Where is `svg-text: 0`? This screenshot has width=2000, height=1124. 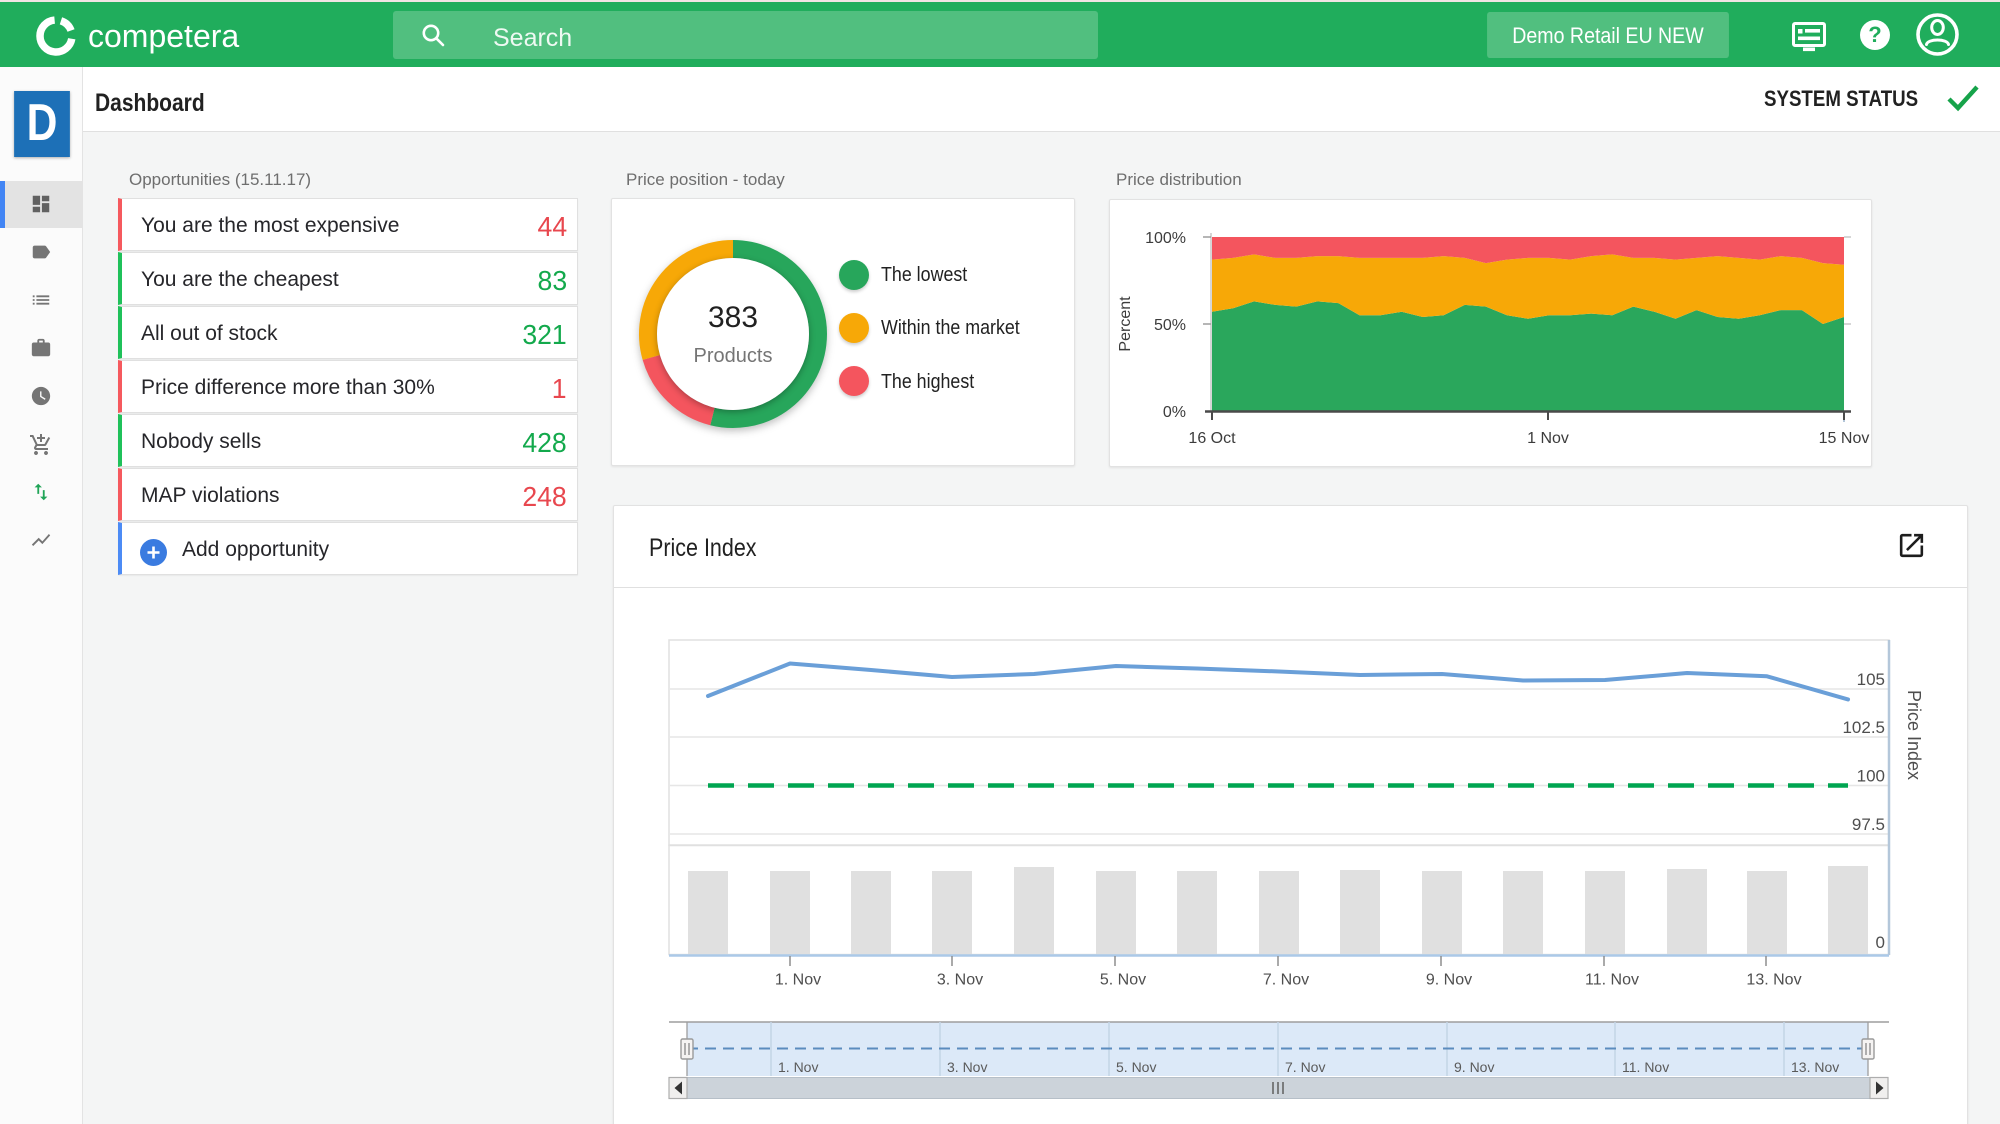 svg-text: 0 is located at coordinates (1880, 942).